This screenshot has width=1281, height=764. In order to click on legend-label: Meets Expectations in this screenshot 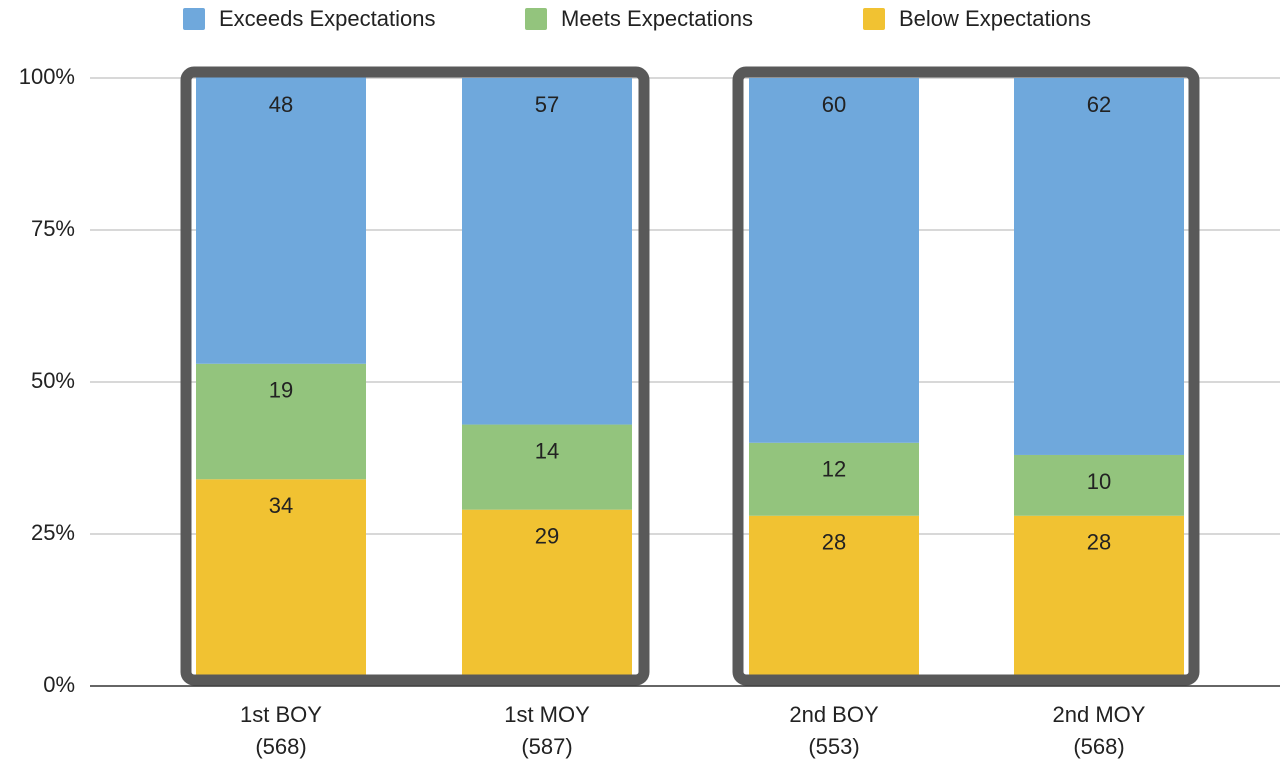, I will do `click(657, 18)`.